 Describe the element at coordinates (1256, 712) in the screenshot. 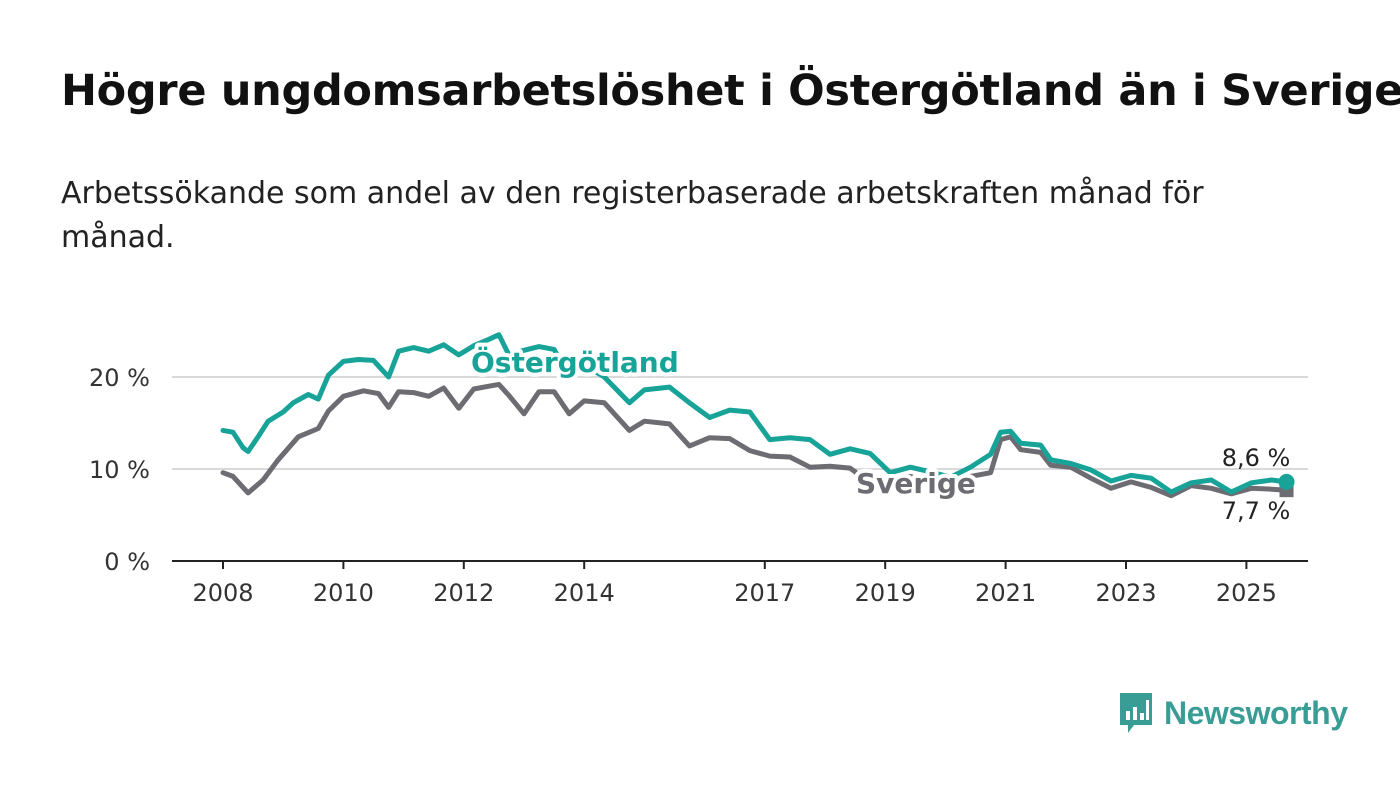

I see `brand-name: Newsworthy` at that location.